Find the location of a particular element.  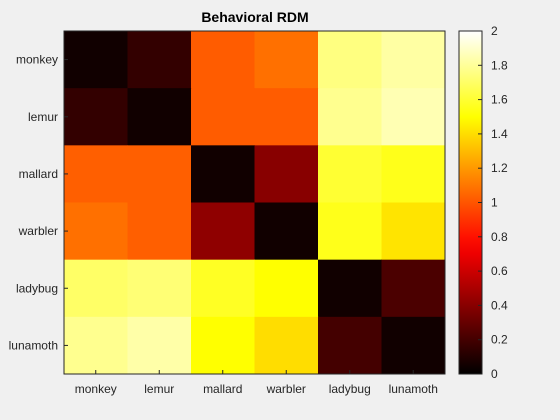

colorbar-axis: 0 0.2 0.4 0.6 0.8 1 1.2 1.4 1.6 1.8 2 is located at coordinates (493, 202).